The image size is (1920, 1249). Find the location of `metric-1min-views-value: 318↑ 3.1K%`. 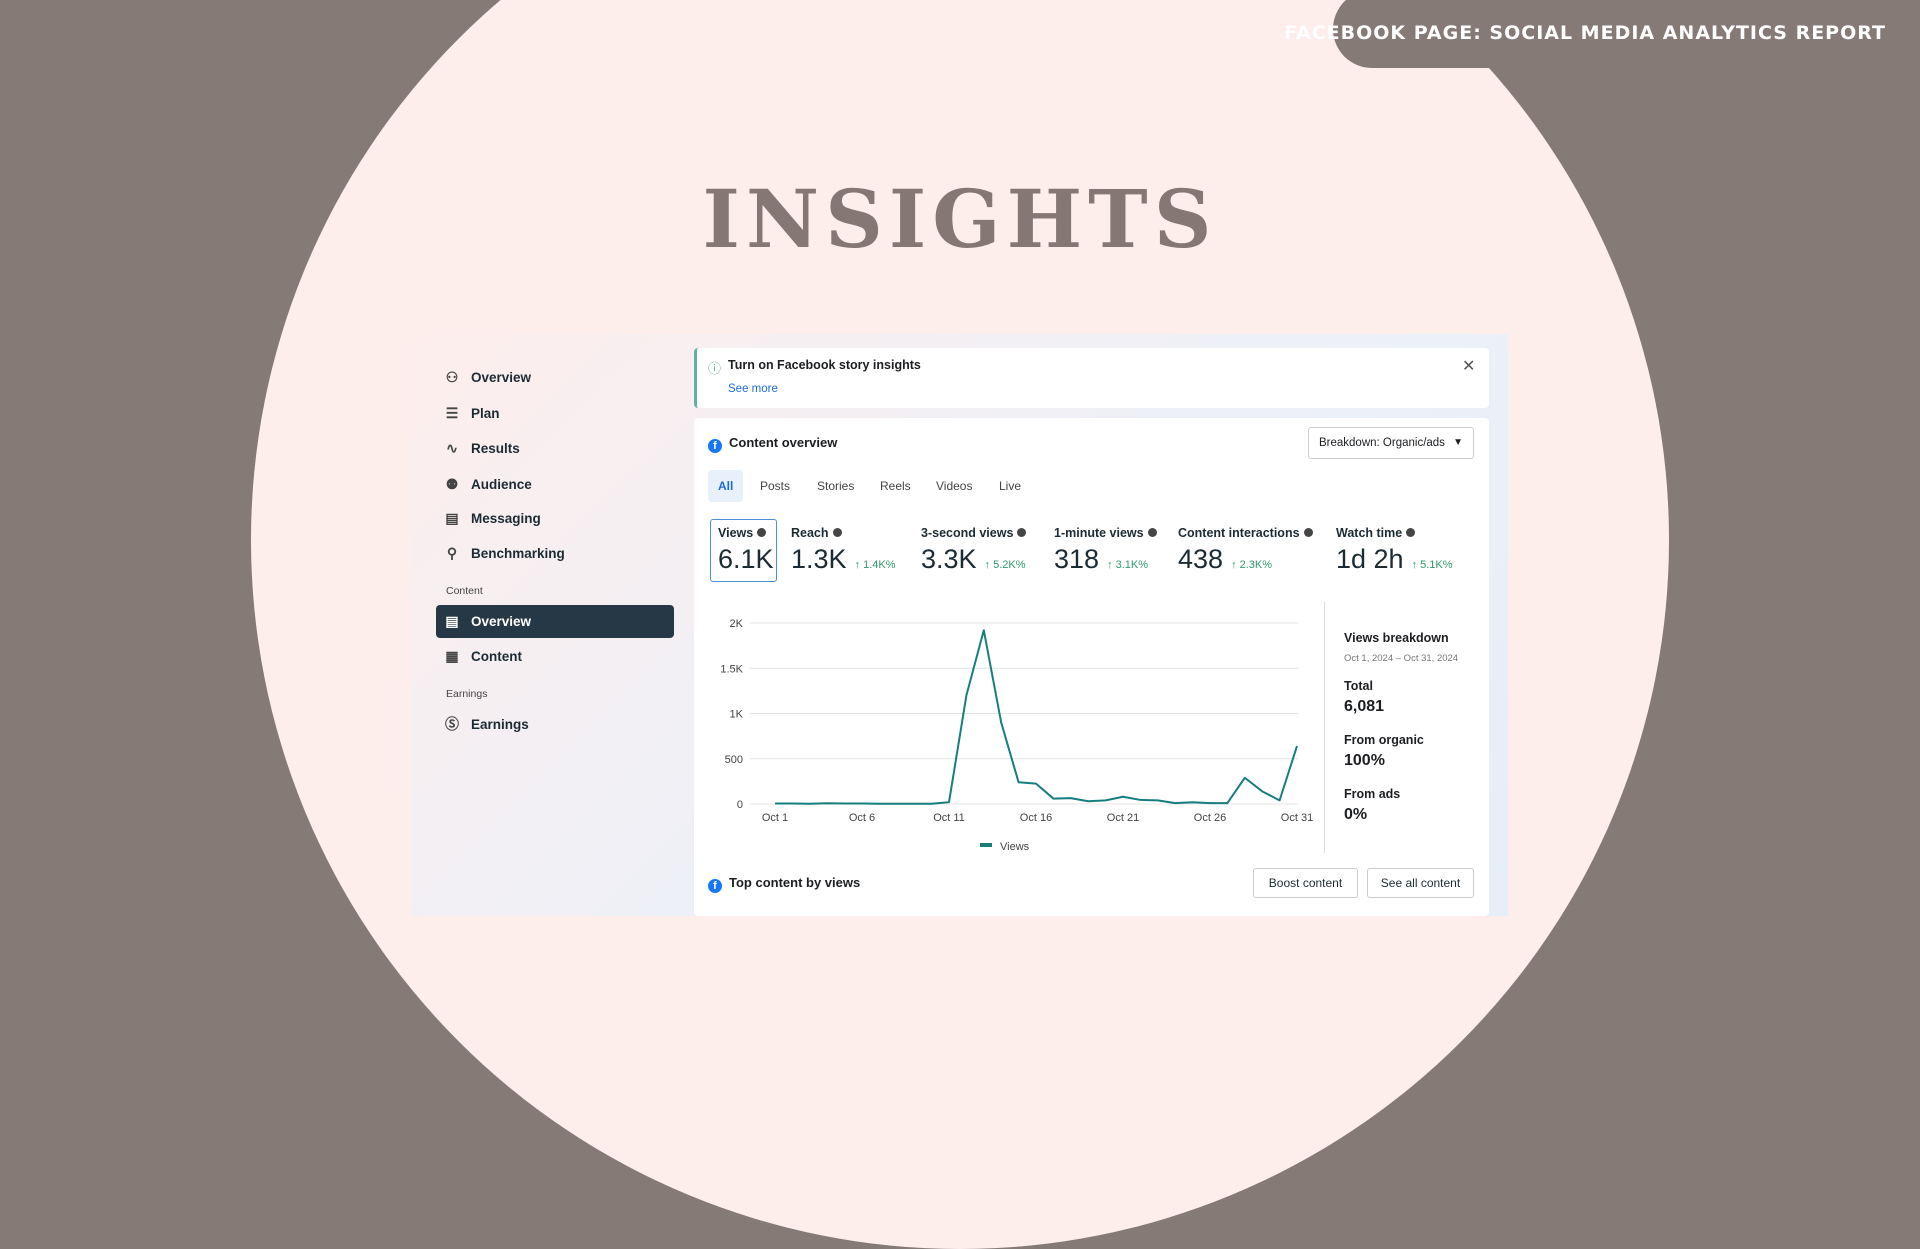

metric-1min-views-value: 318↑ 3.1K% is located at coordinates (1101, 559).